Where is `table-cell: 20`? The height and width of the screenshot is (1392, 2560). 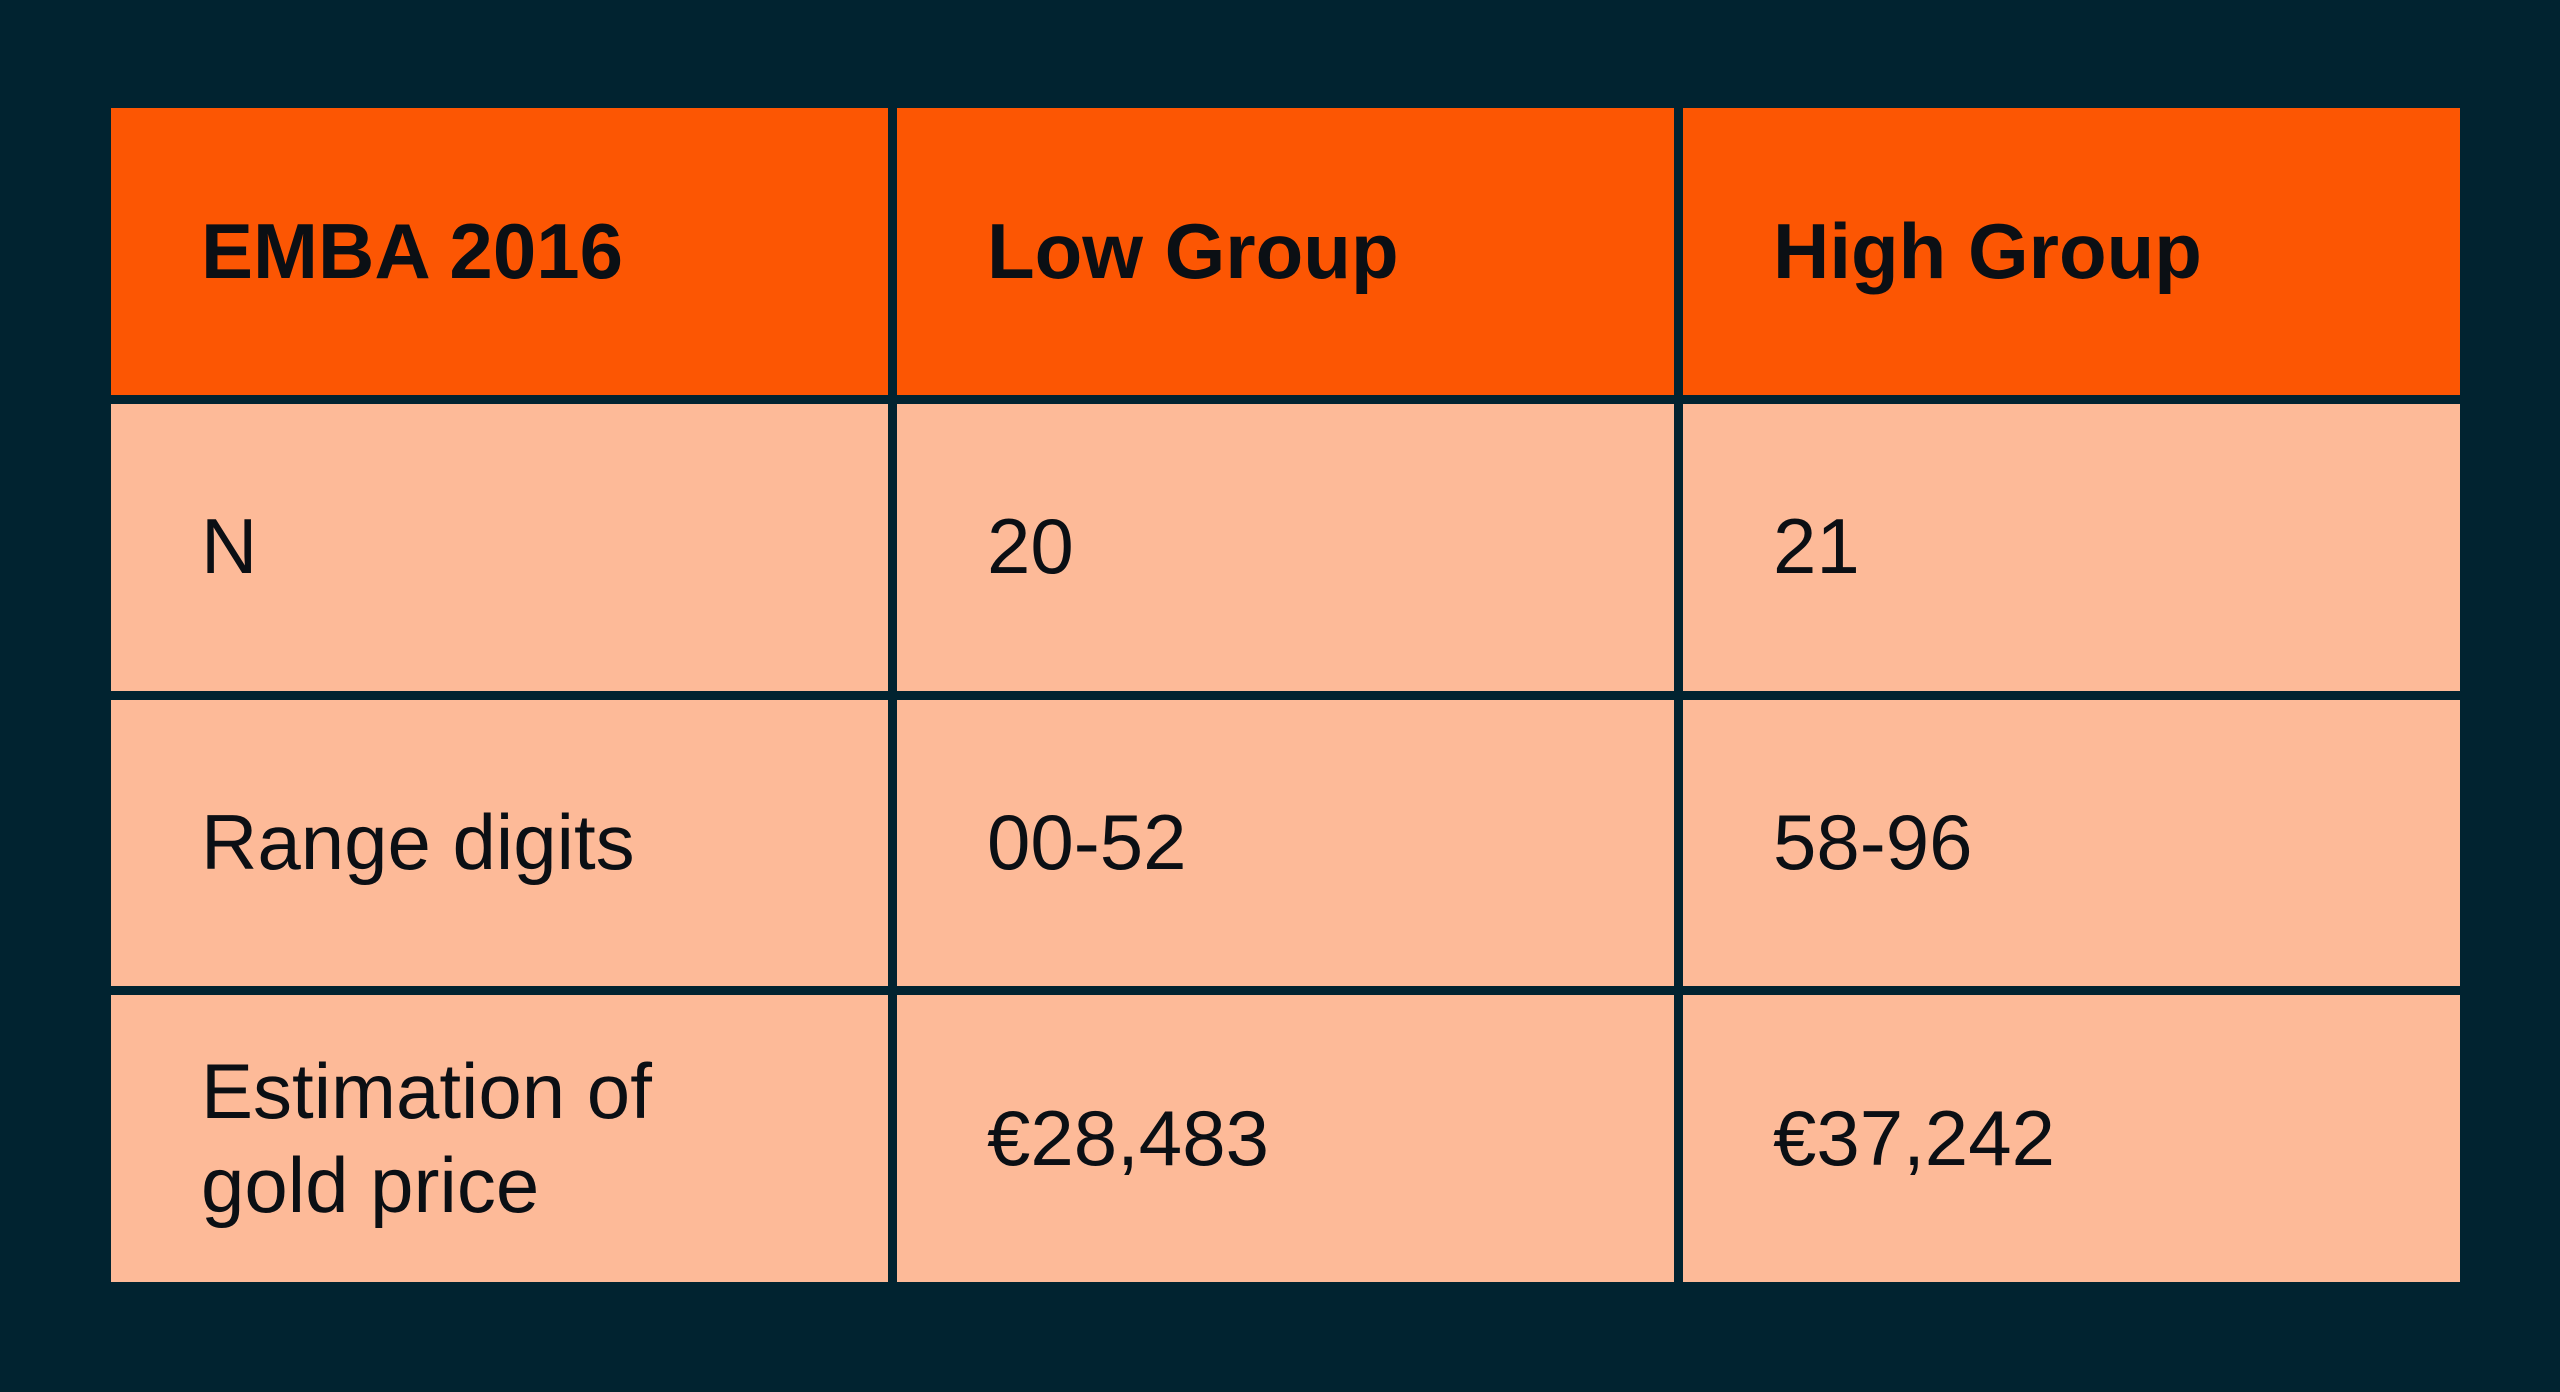
table-cell: 20 is located at coordinates (1285, 547).